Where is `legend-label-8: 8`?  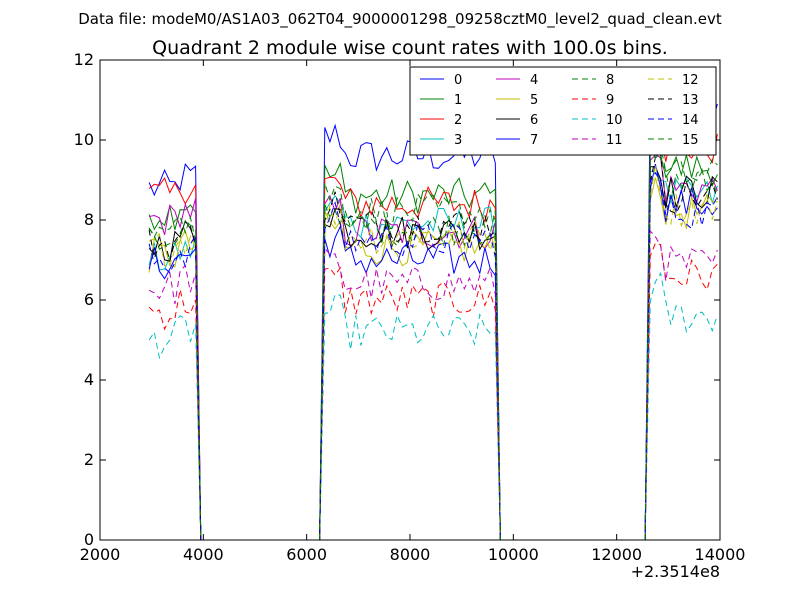
legend-label-8: 8 is located at coordinates (610, 80).